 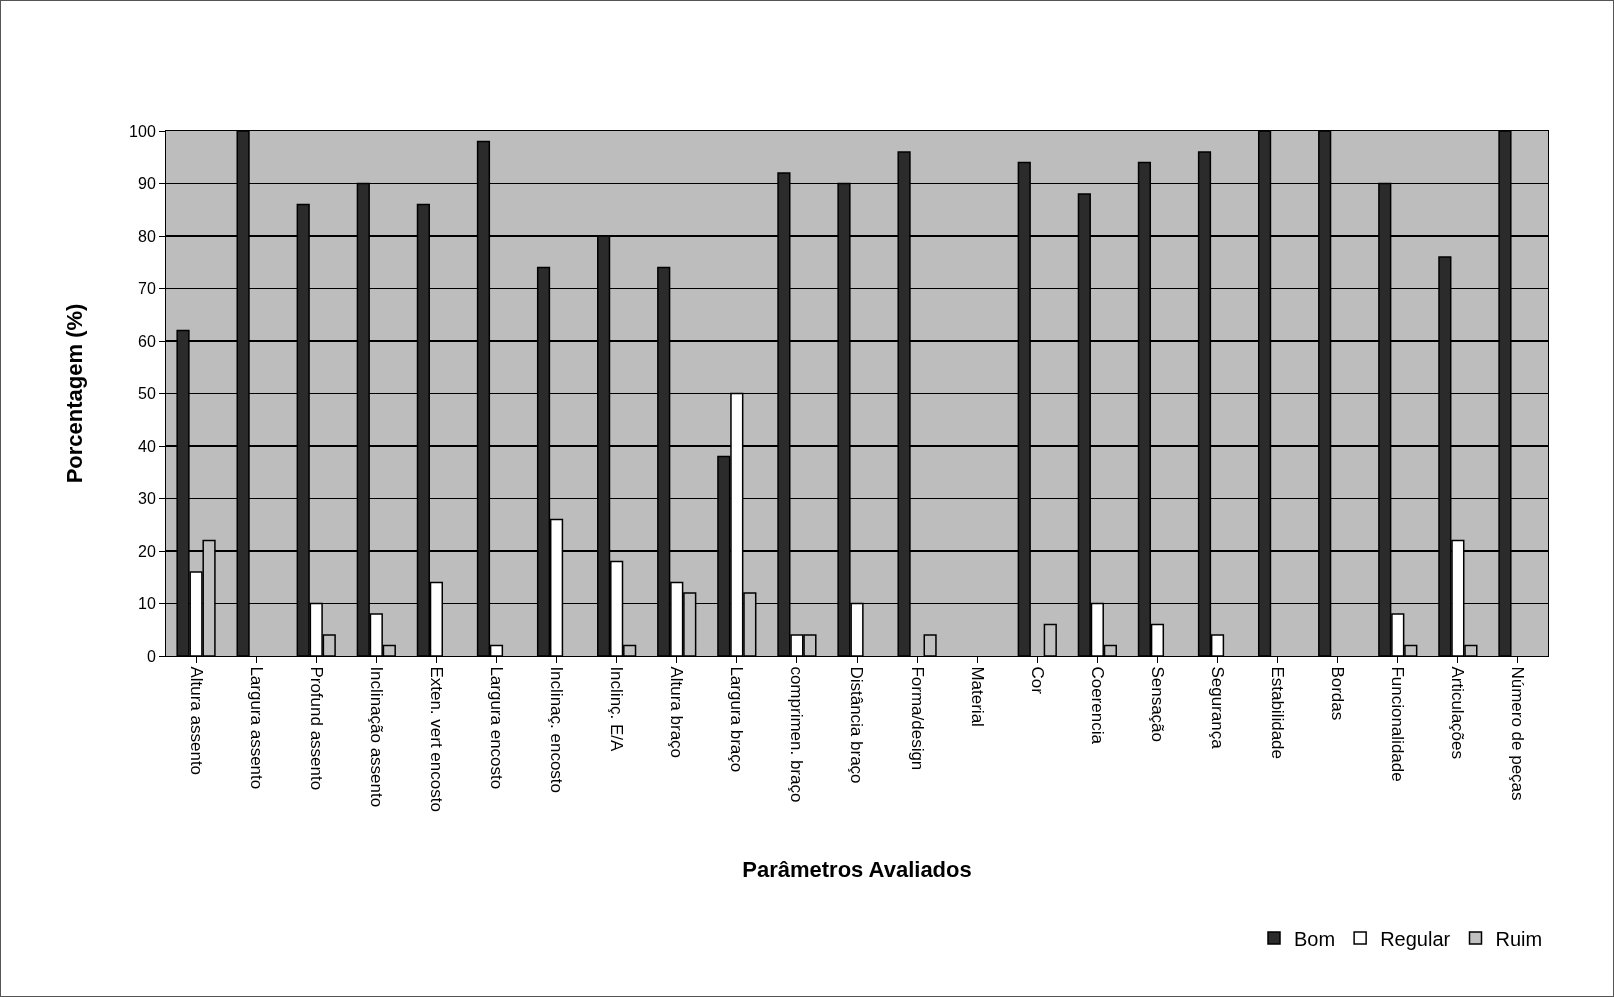 I want to click on x-tick-label: Inclinação assento, so click(x=376, y=737).